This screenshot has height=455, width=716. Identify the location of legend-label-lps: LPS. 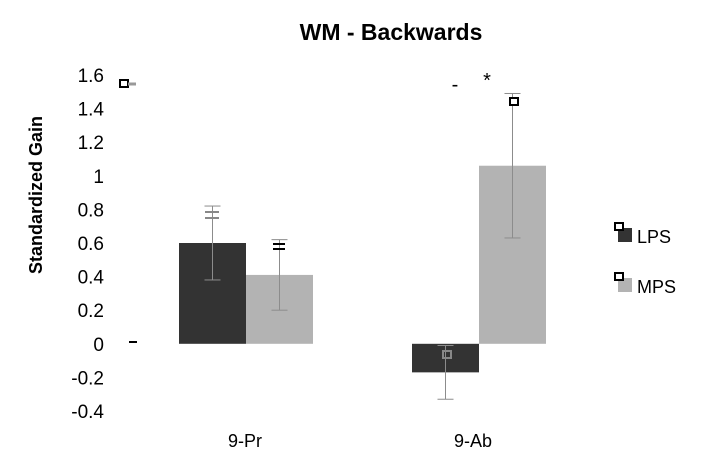
(654, 237).